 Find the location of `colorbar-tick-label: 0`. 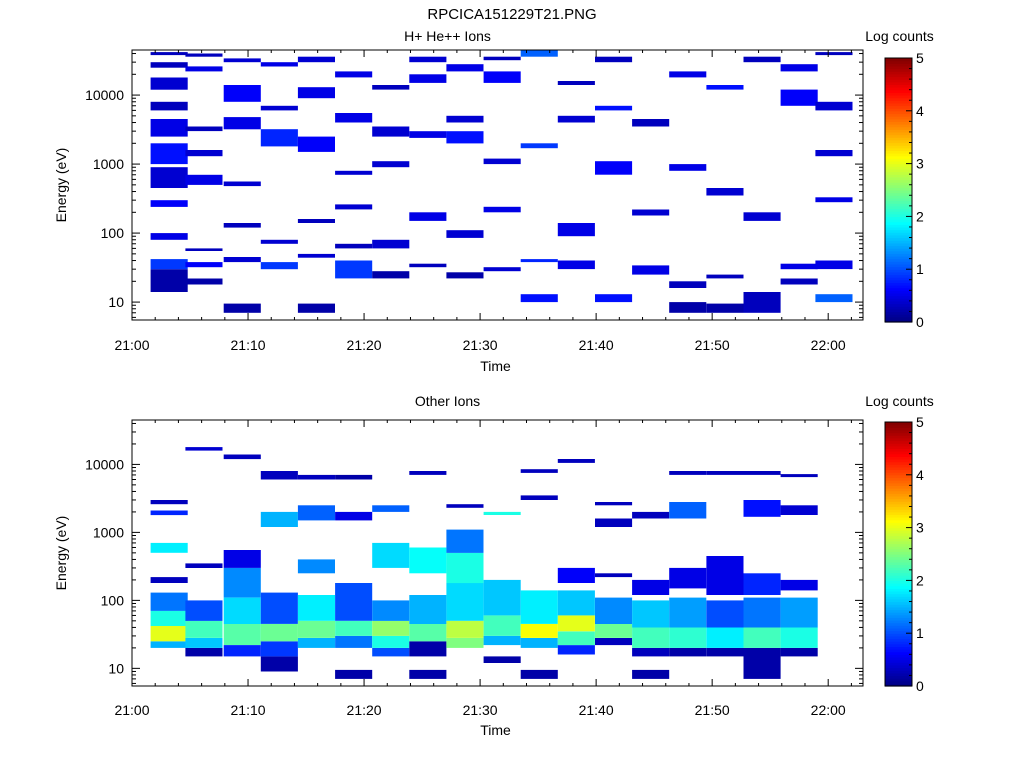

colorbar-tick-label: 0 is located at coordinates (920, 686).